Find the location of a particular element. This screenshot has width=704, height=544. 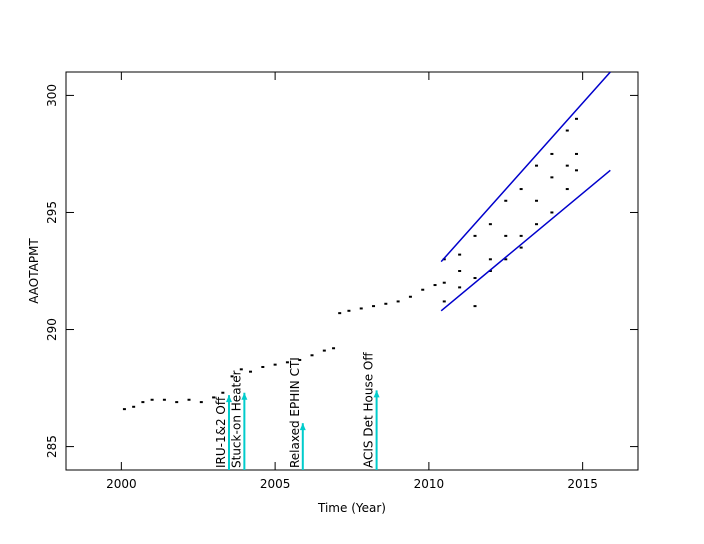

annotation-label: IRU-1&2 Off is located at coordinates (221, 432).